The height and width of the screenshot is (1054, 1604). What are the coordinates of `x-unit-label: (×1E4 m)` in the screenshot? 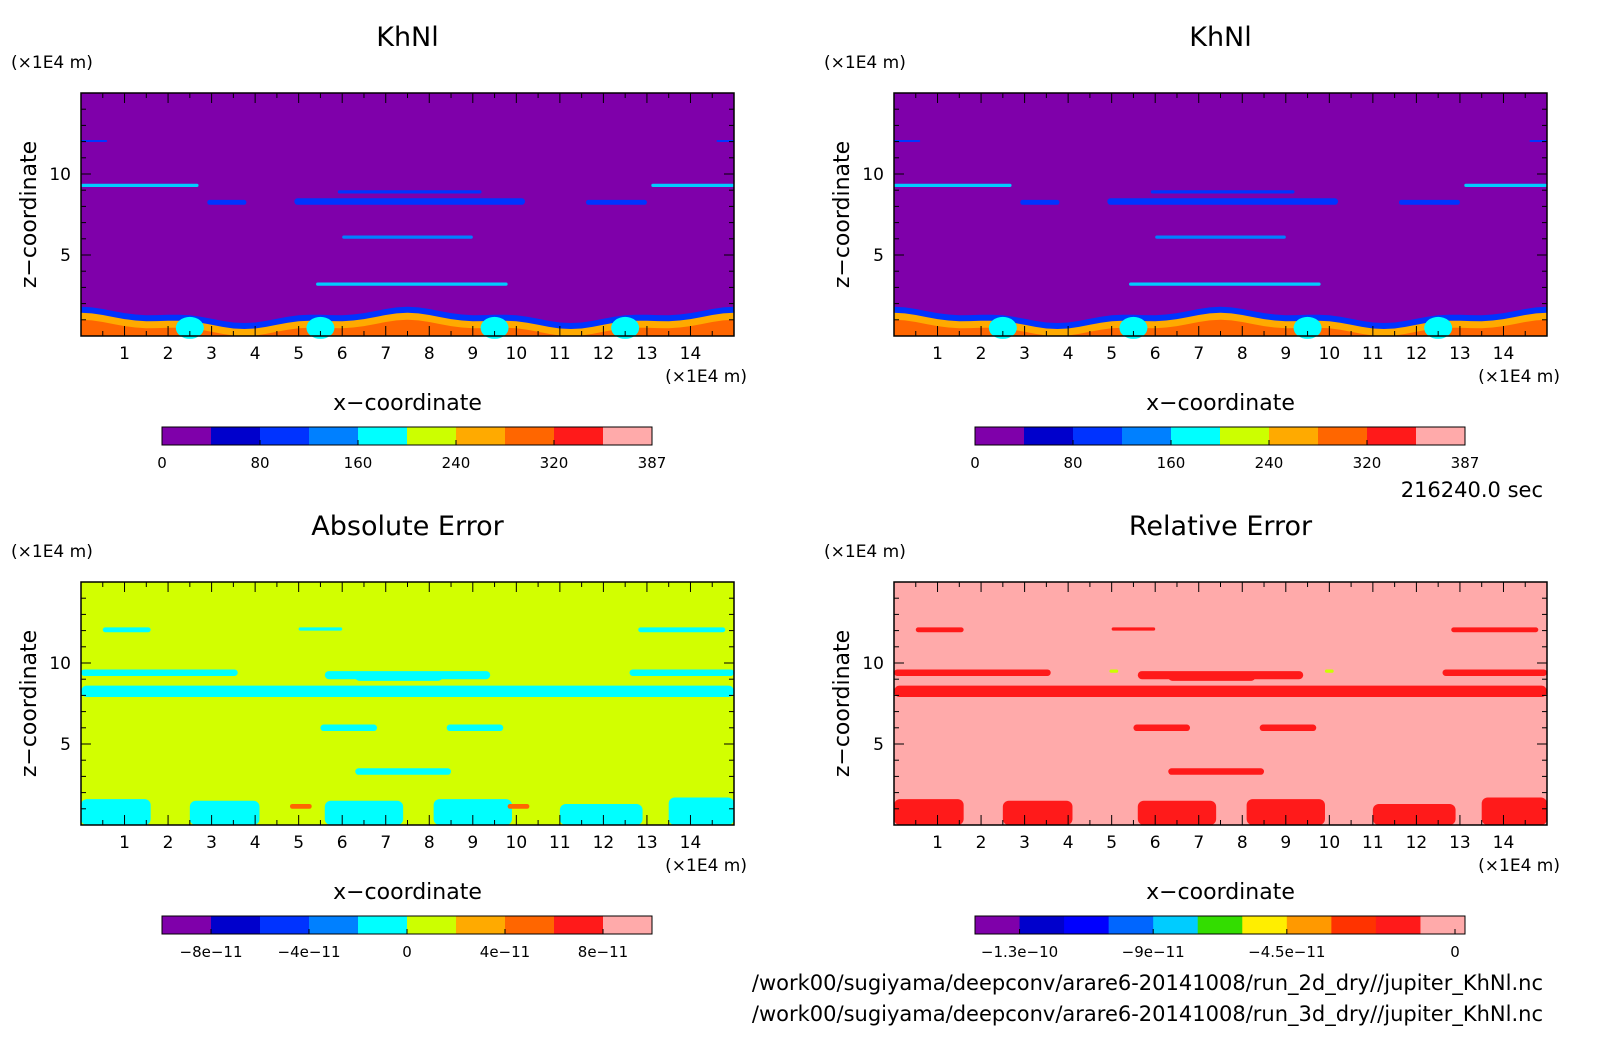 It's located at (706, 866).